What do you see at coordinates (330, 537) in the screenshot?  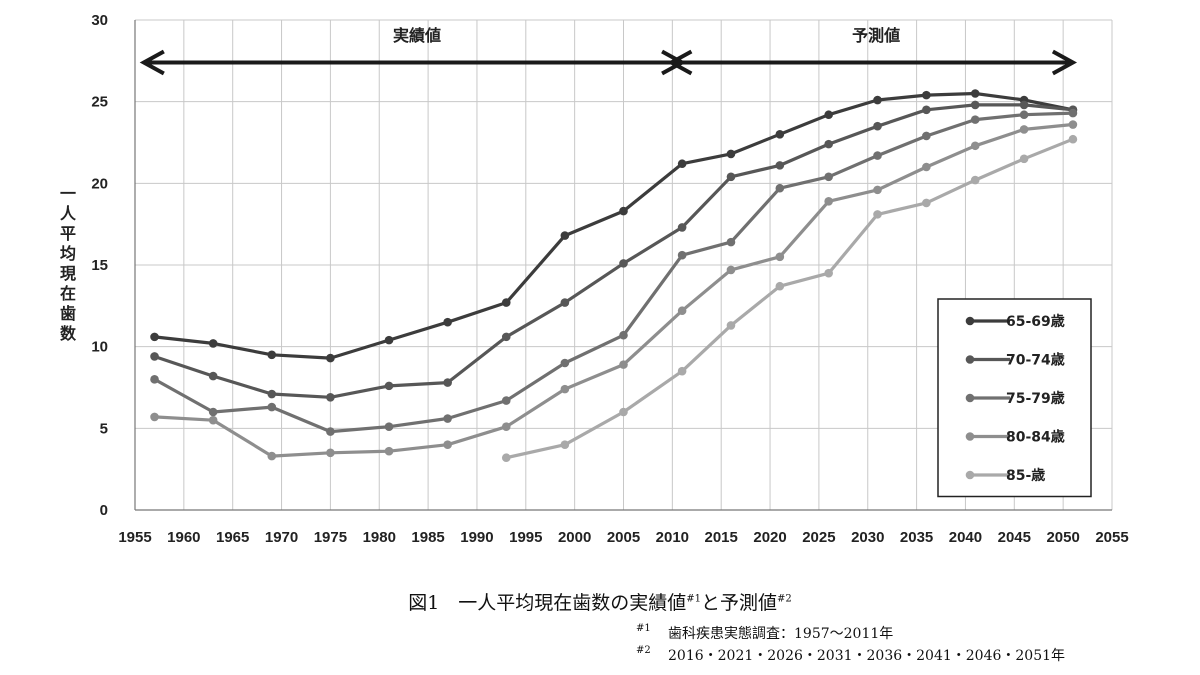 I see `x-tick-label: 1975` at bounding box center [330, 537].